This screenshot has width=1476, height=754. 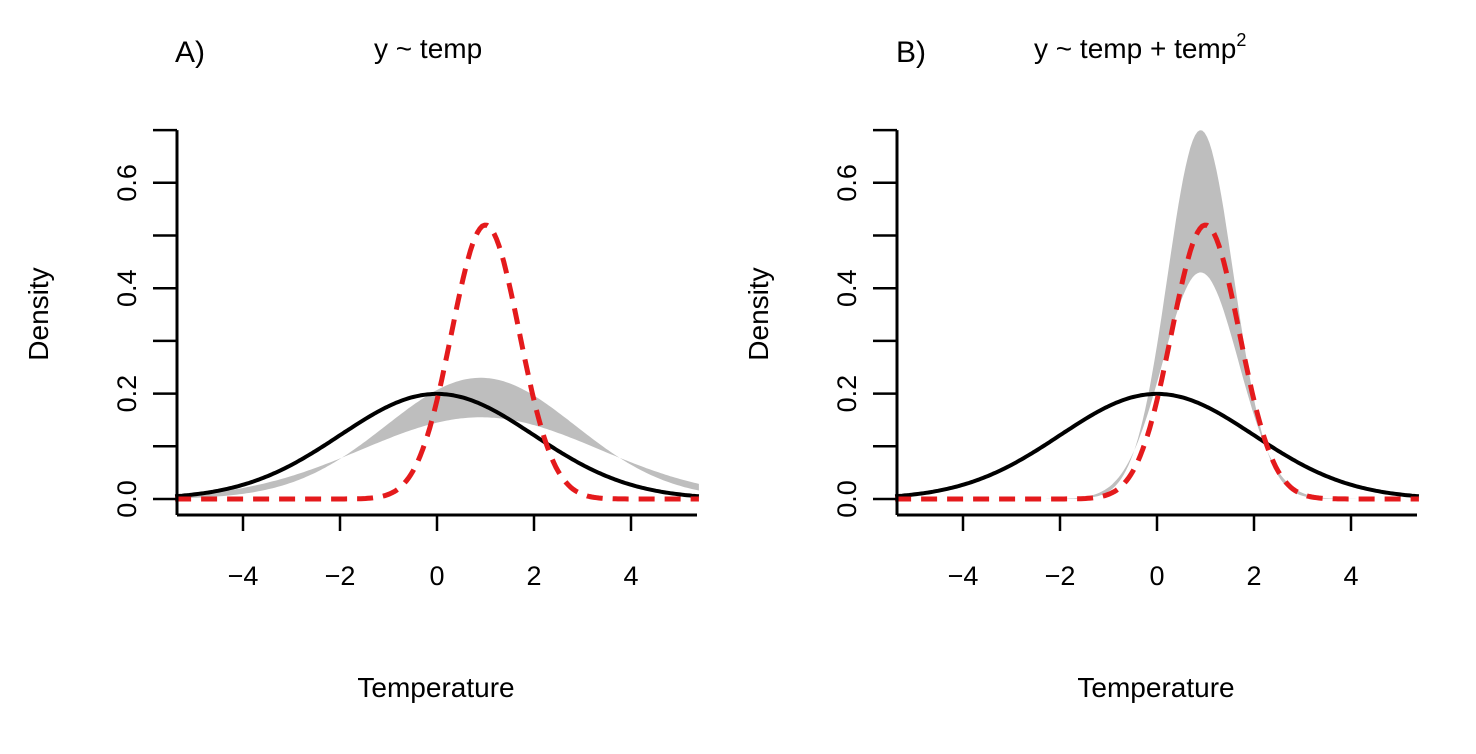 What do you see at coordinates (340, 576) in the screenshot?
I see `panel-a-x-tick-label: −2` at bounding box center [340, 576].